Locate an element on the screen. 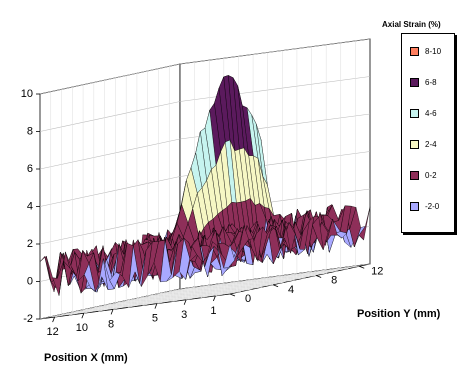 This screenshot has width=468, height=372. legend-item: 0-2 is located at coordinates (423, 175).